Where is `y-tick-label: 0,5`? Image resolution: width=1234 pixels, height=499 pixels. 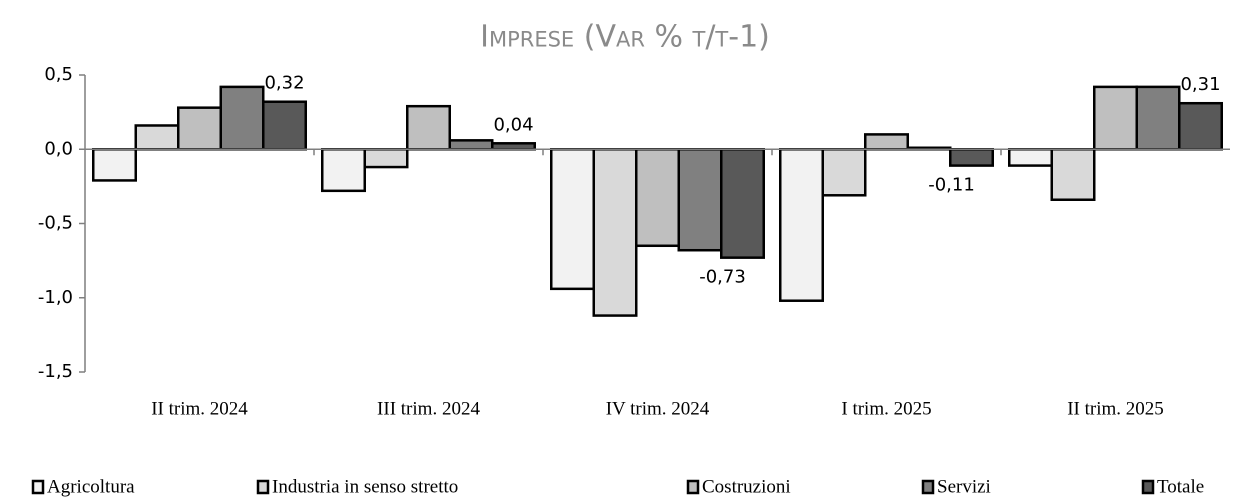
y-tick-label: 0,5 is located at coordinates (58, 74).